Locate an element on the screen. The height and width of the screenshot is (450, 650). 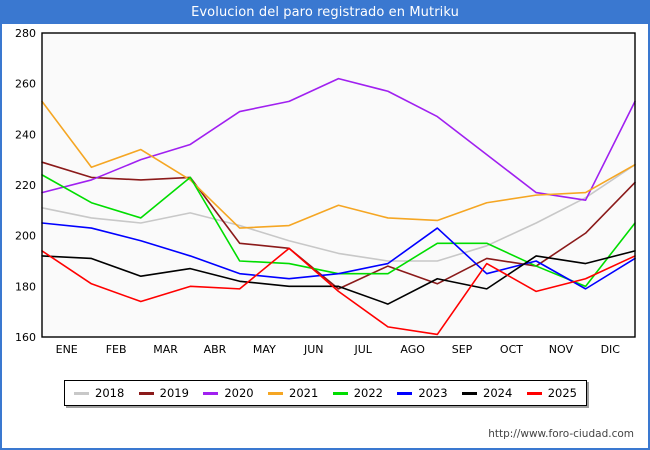
legend-label: 2021 is located at coordinates (304, 393).